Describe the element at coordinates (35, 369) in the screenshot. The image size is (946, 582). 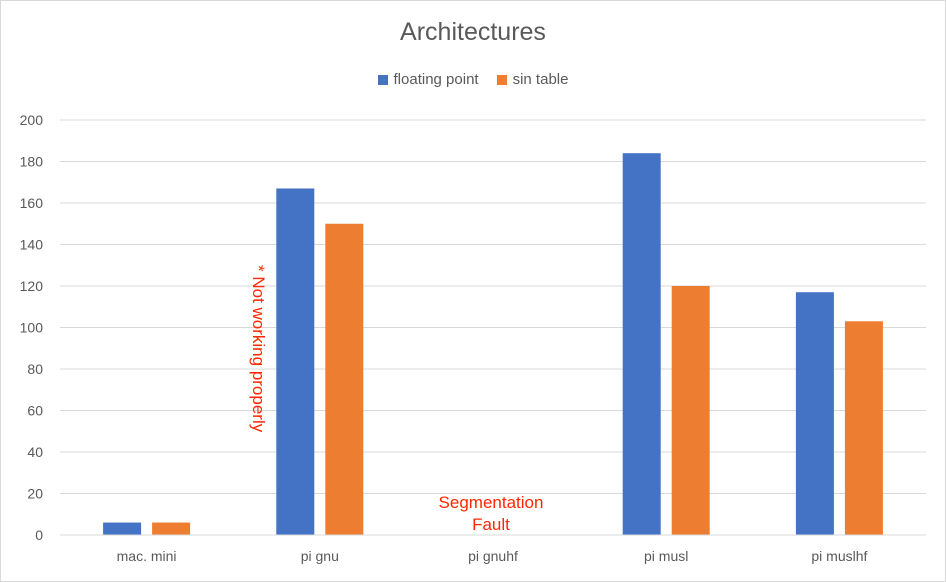
I see `y-tick-label-80: 80` at that location.